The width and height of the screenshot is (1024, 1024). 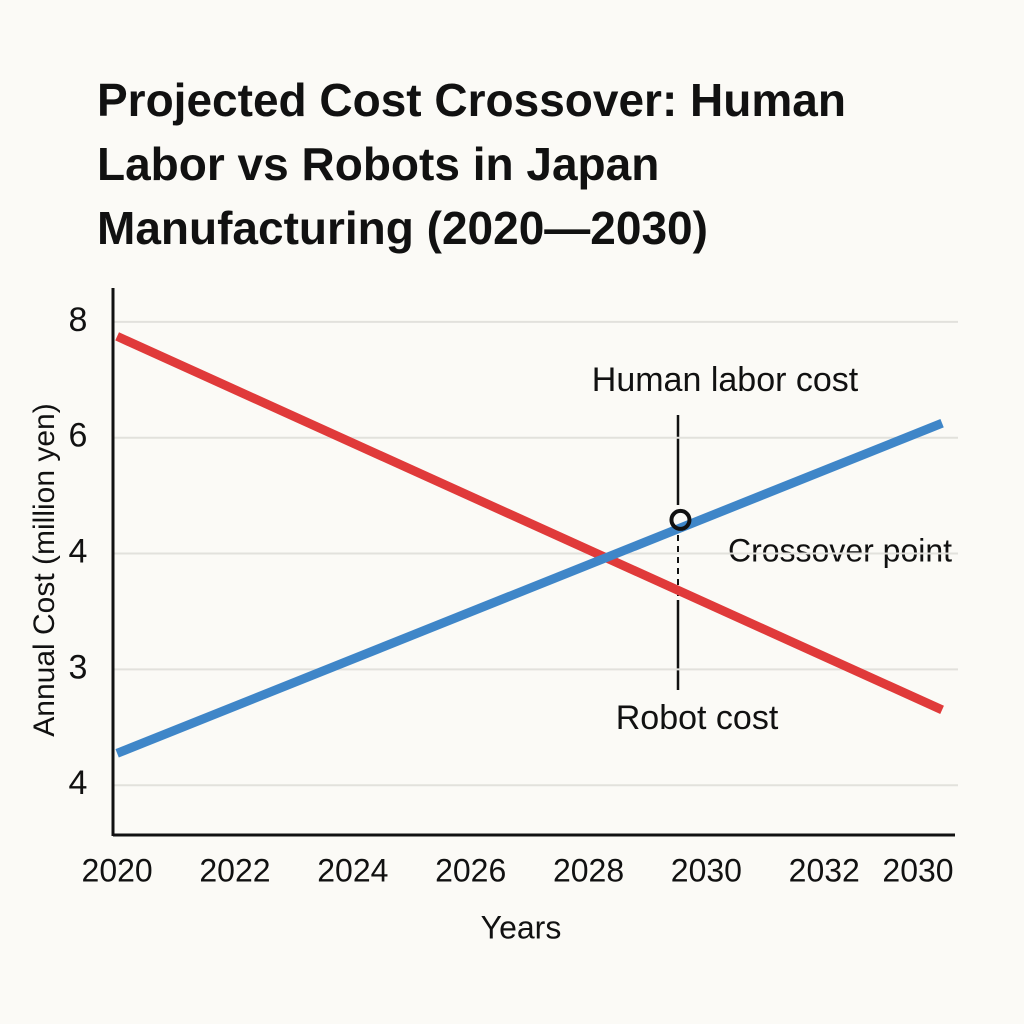 What do you see at coordinates (840, 550) in the screenshot?
I see `annotation: Crossover point` at bounding box center [840, 550].